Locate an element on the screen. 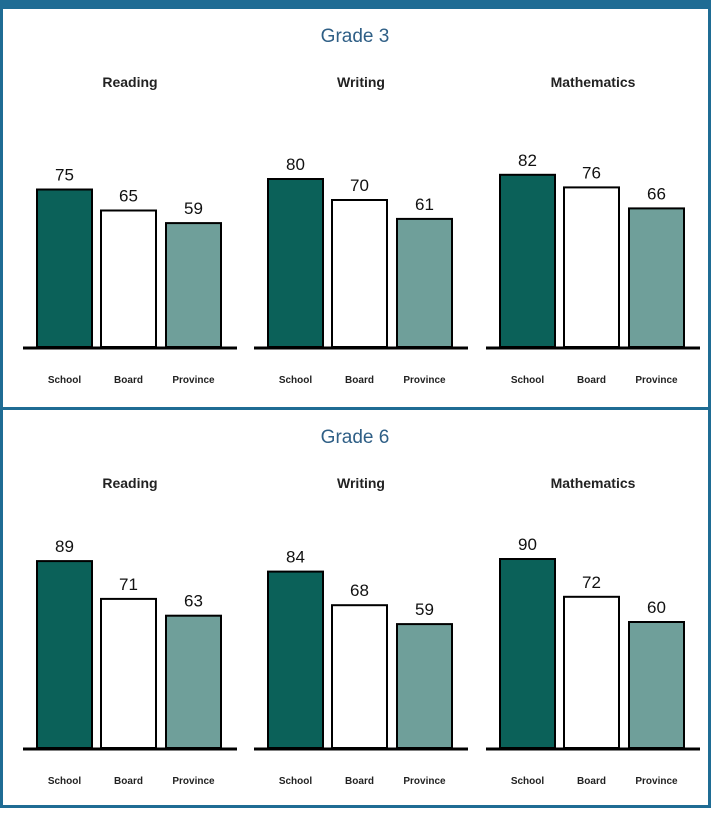 The height and width of the screenshot is (813, 711). data-label: 66 is located at coordinates (656, 193).